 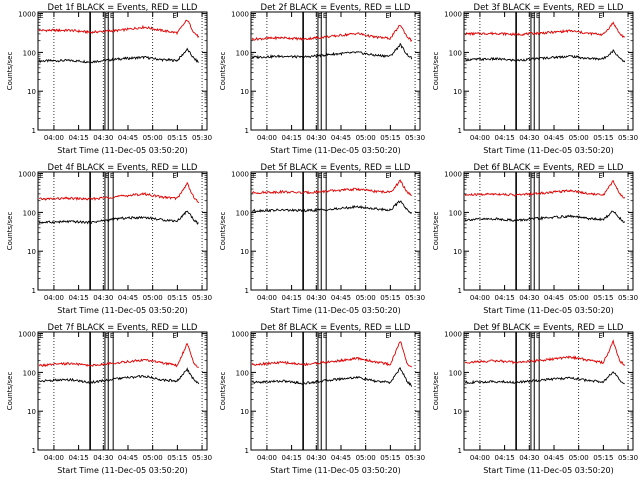 What do you see at coordinates (123, 168) in the screenshot?
I see `panel-title: Det 4f BLACK = Events, RED = LLD` at bounding box center [123, 168].